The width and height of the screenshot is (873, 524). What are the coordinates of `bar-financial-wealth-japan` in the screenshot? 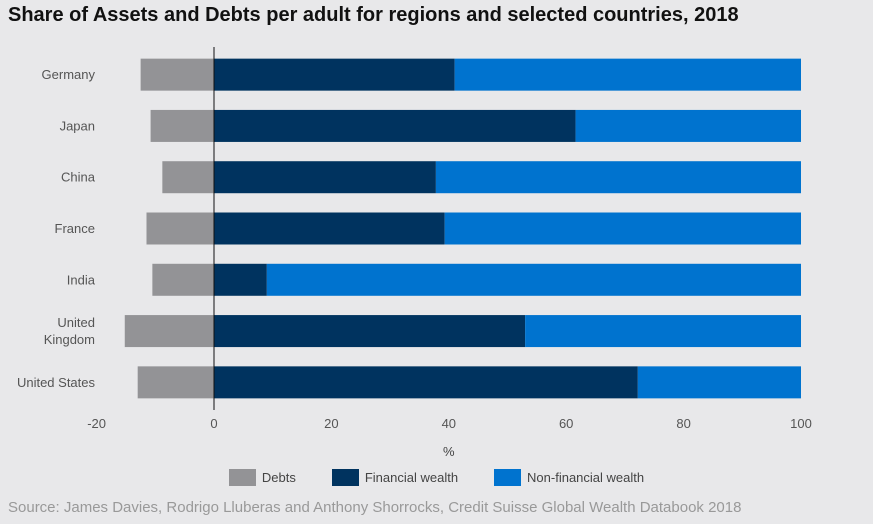 It's located at (395, 125).